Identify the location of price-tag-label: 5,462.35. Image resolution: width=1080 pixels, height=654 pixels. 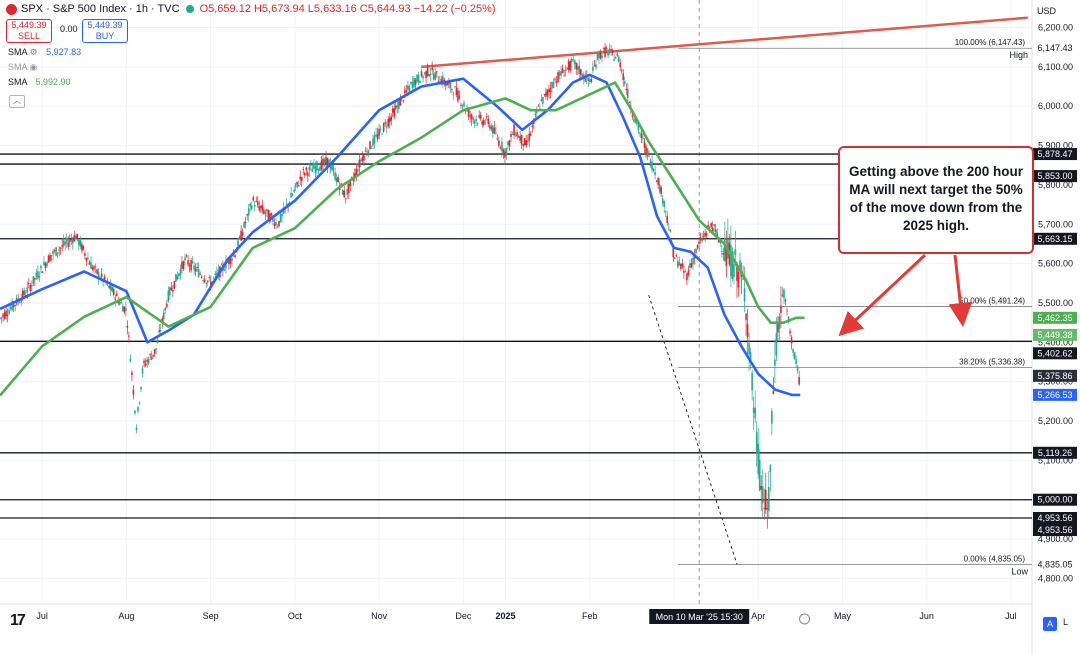
(1054, 318).